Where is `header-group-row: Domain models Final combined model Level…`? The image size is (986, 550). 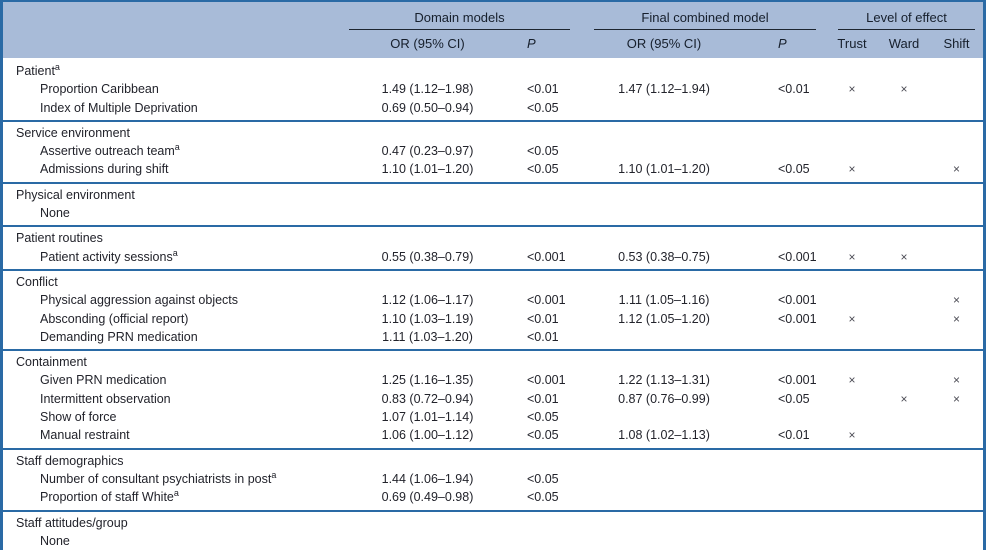 header-group-row: Domain models Final combined model Level… is located at coordinates (493, 16).